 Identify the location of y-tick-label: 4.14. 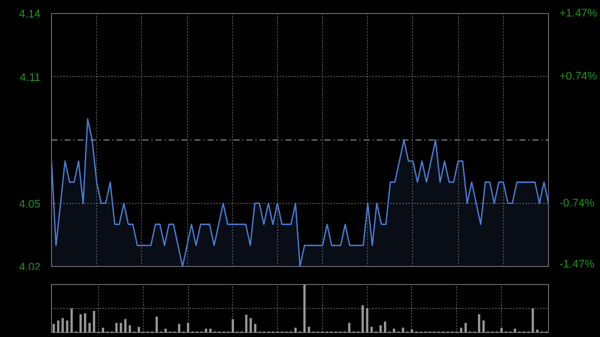
(30, 14).